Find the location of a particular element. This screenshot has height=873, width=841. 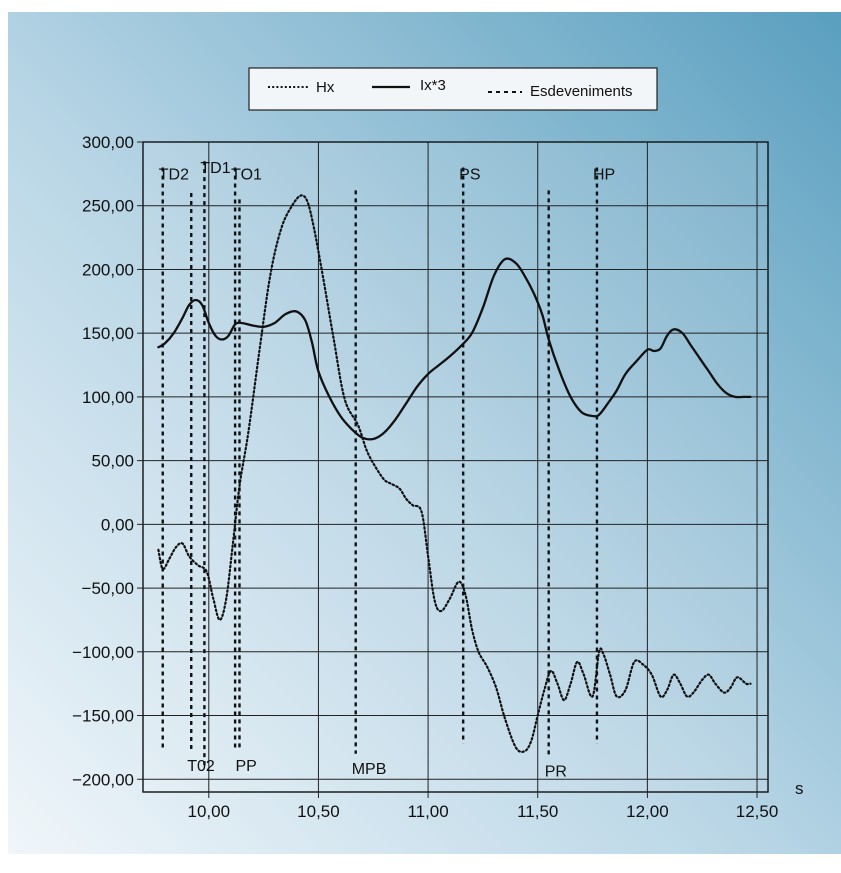

event-label: TD1 is located at coordinates (215, 168).